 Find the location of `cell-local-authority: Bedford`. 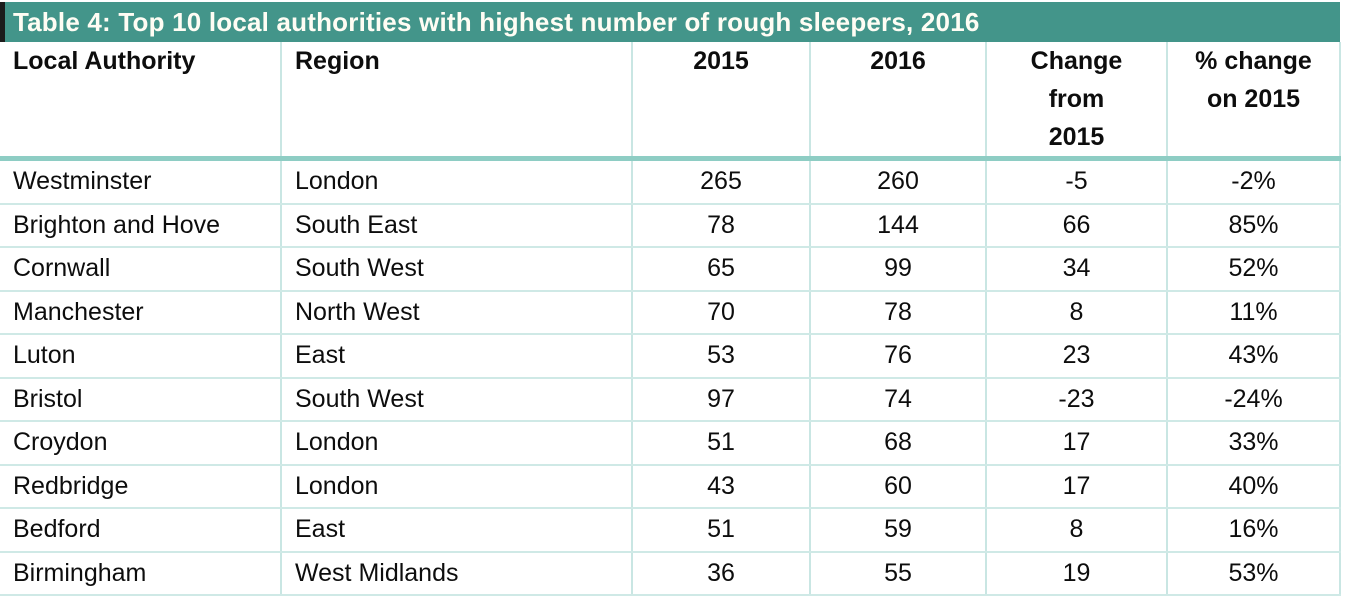

cell-local-authority: Bedford is located at coordinates (141, 530).